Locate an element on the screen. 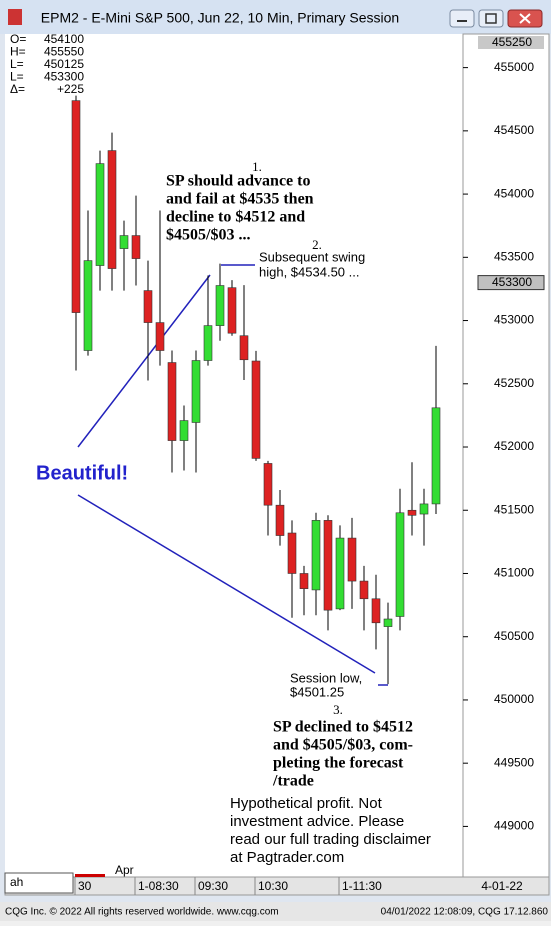 Image resolution: width=551 pixels, height=926 pixels. annotation-text: at Pagtrader.com is located at coordinates (287, 857).